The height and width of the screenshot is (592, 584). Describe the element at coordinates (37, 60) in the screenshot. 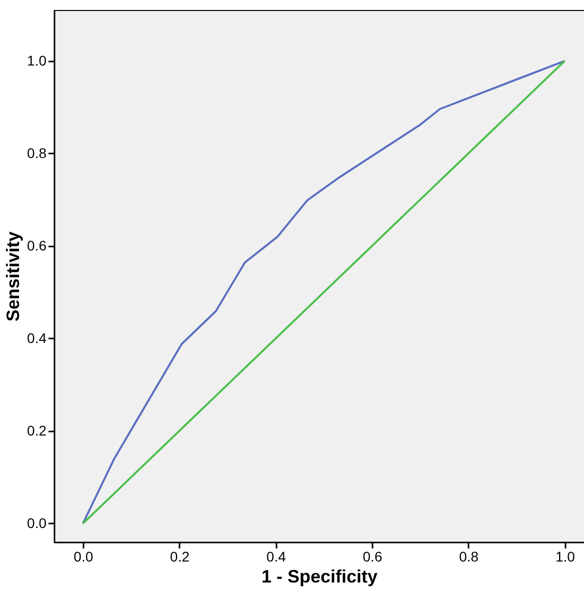

I see `y-tick-label: 1.0` at that location.